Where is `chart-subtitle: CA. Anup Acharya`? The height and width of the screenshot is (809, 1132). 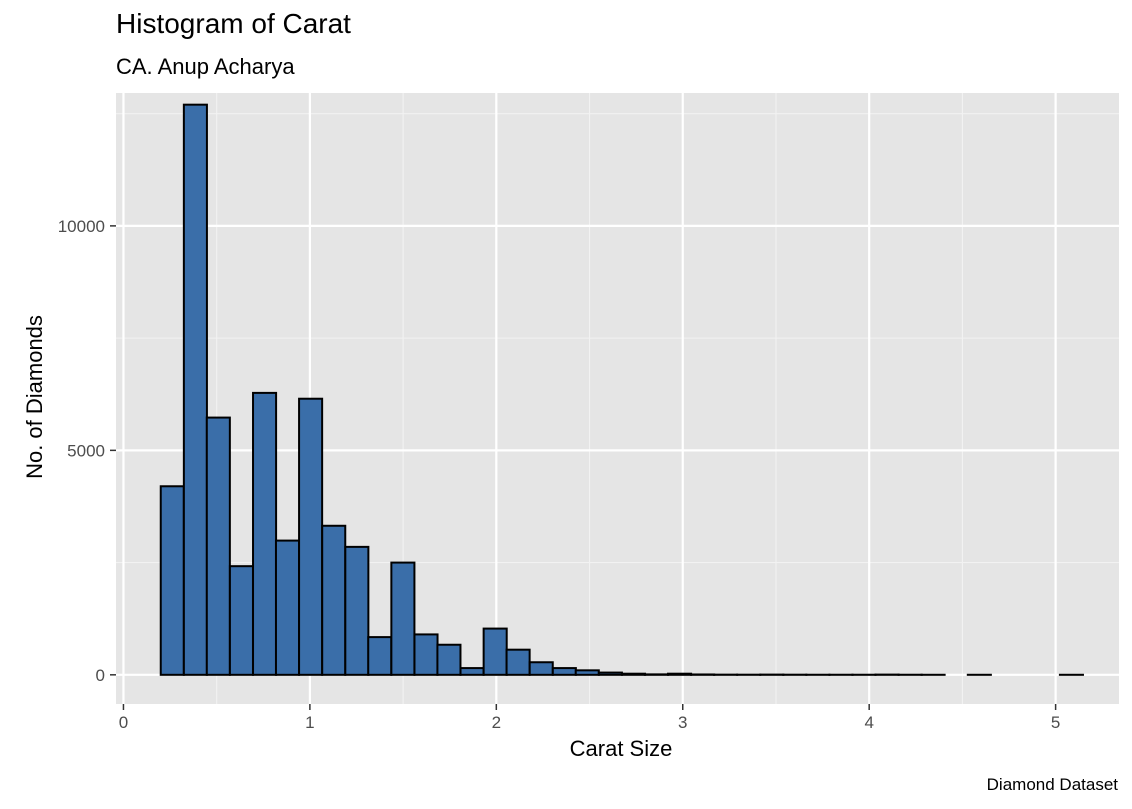 chart-subtitle: CA. Anup Acharya is located at coordinates (205, 66).